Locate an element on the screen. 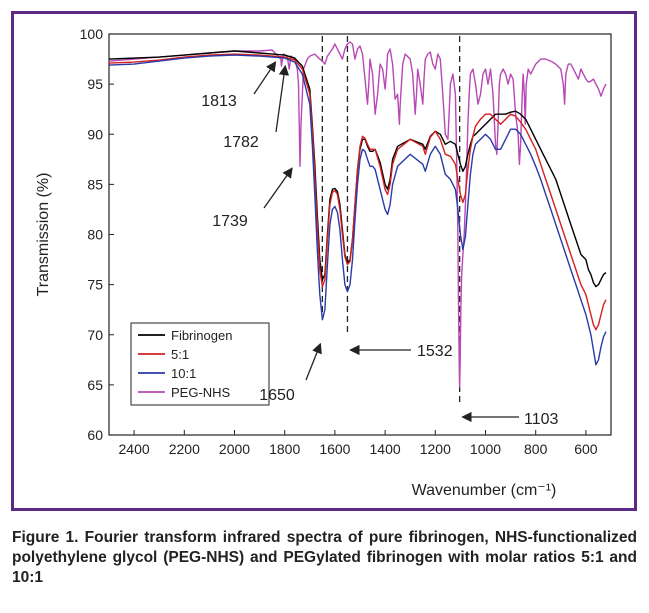 This screenshot has height=613, width=649. x-tick-label: 1000 is located at coordinates (485, 449).